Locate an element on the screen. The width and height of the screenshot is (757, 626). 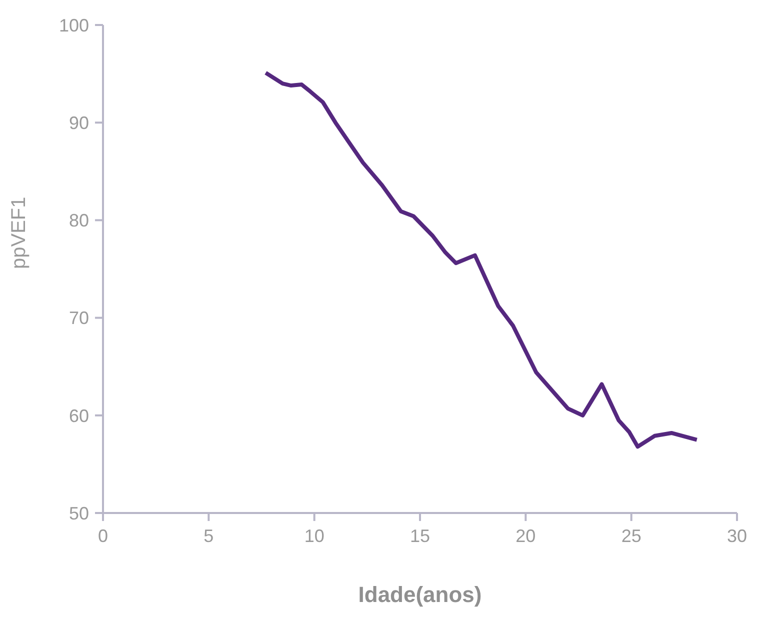
y-tick-label: 50 is located at coordinates (78, 513).